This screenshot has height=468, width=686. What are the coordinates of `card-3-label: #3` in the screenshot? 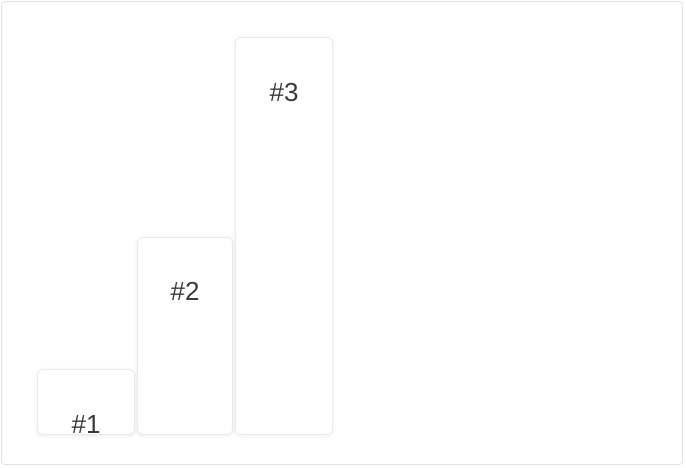 It's located at (284, 92).